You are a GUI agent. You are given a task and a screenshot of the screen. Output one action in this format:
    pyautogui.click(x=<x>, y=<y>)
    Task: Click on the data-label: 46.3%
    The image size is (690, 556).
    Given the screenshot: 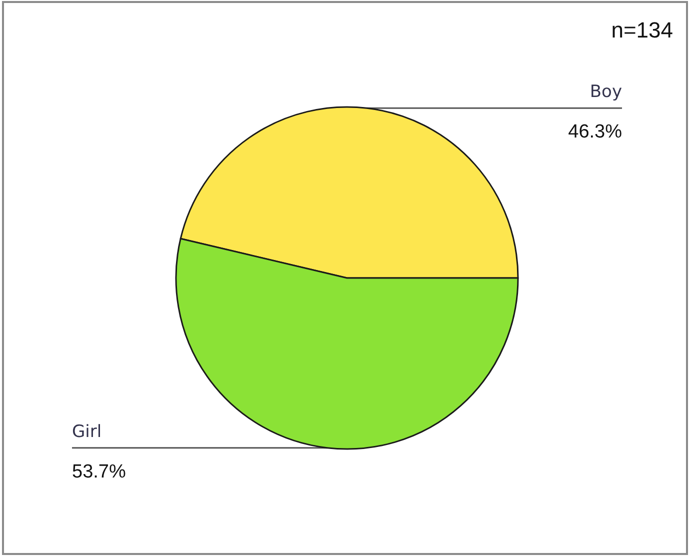 What is the action you would take?
    pyautogui.click(x=595, y=132)
    